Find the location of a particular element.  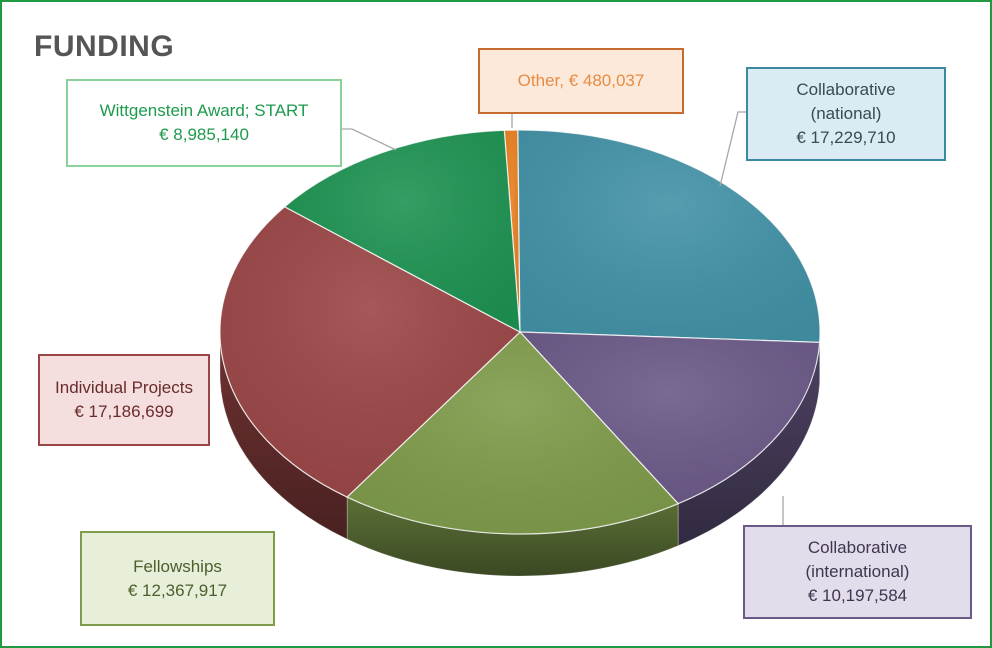

pie-slice-sheen-fellowships is located at coordinates (370, 352).